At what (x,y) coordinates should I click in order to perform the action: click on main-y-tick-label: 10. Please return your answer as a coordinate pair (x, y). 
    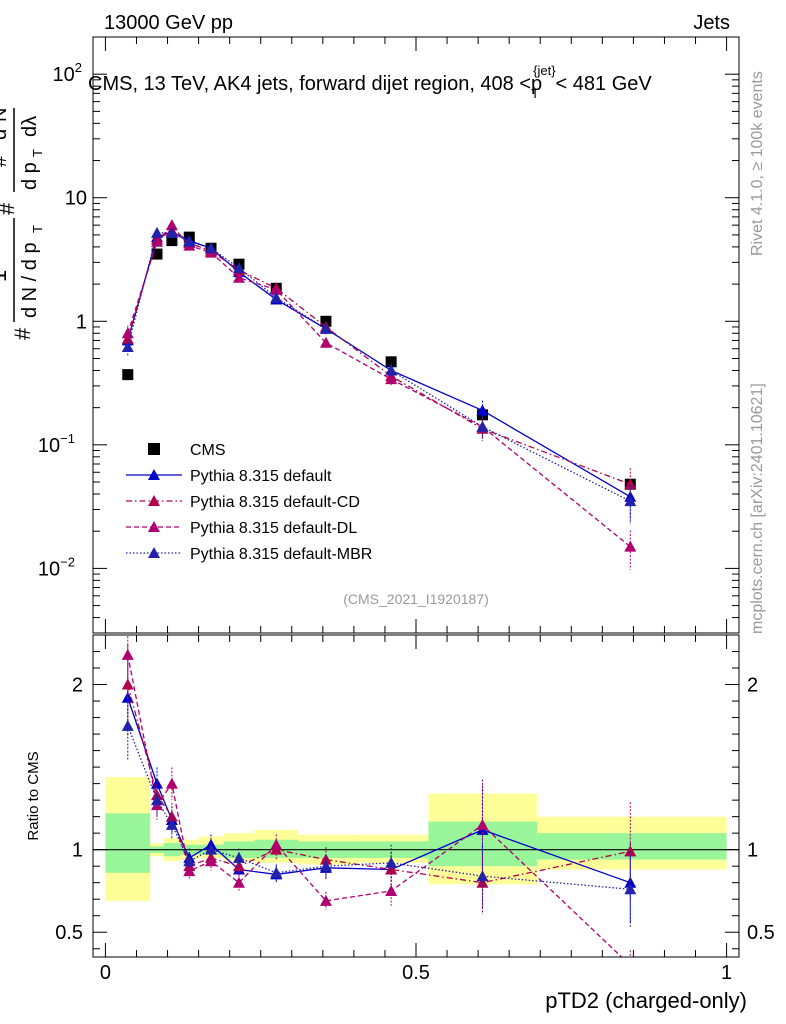
    Looking at the image, I should click on (76, 199).